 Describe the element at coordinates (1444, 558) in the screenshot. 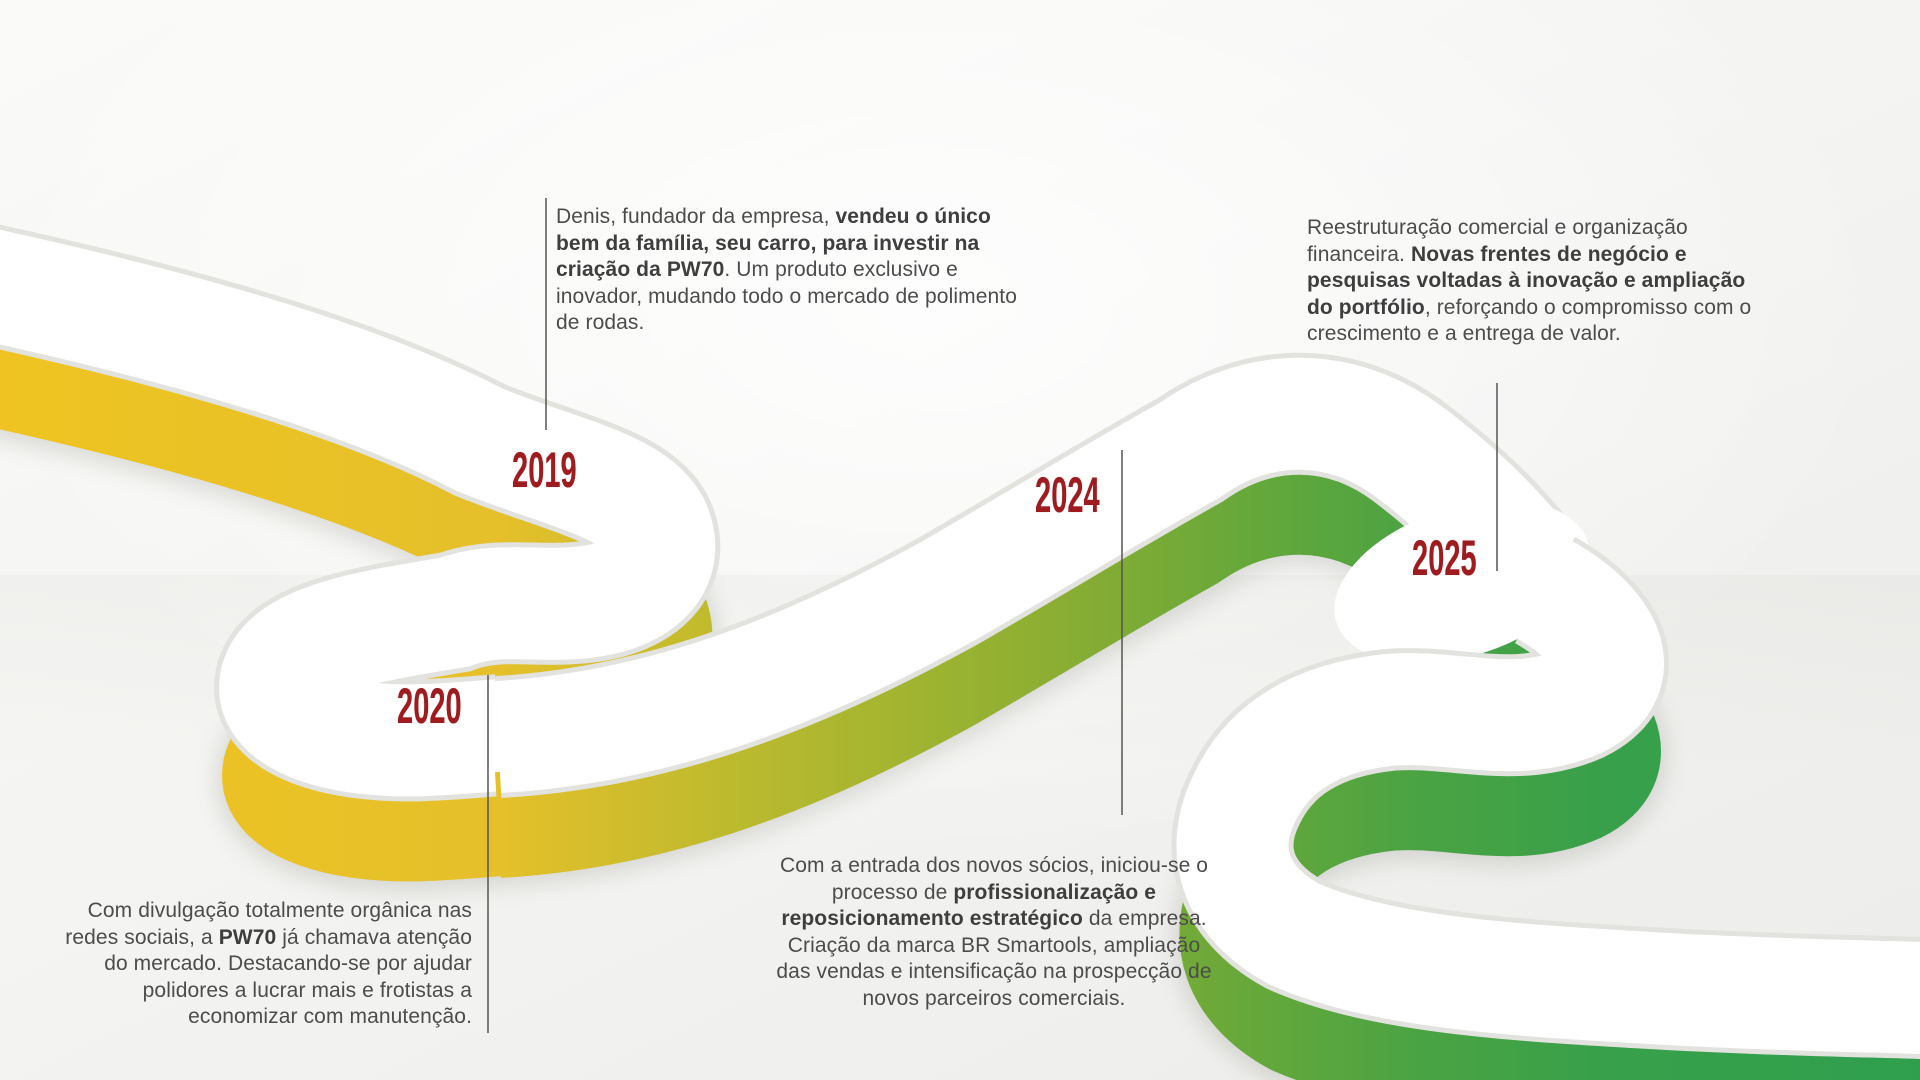

I see `year-label-2025: 2025` at that location.